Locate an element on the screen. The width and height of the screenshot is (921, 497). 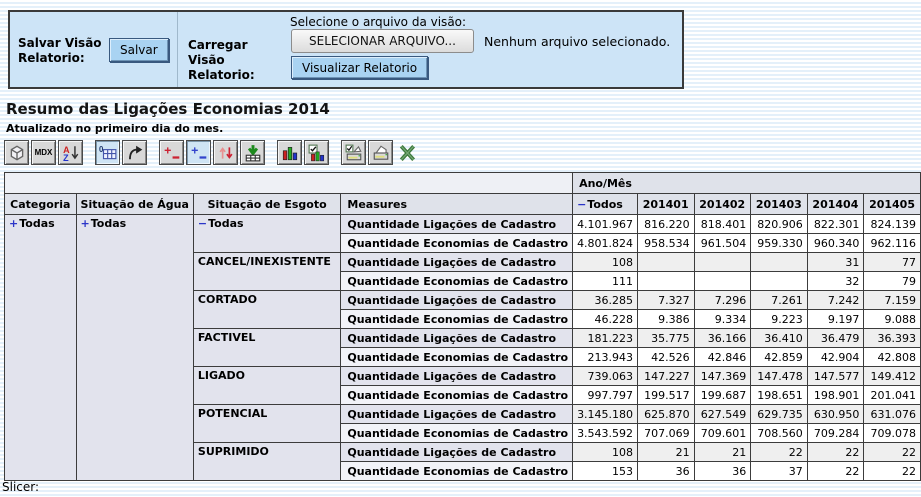
value-cell: 629.735 is located at coordinates (779, 414).